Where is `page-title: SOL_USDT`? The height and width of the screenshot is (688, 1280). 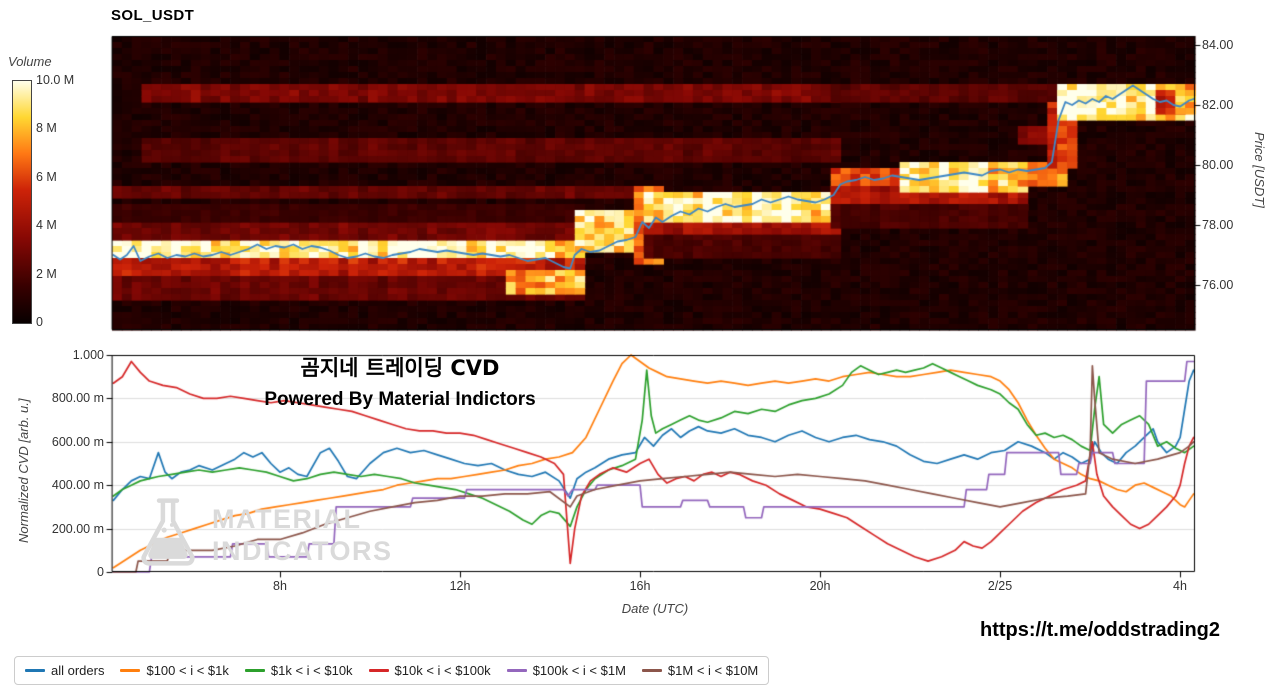 page-title: SOL_USDT is located at coordinates (153, 15).